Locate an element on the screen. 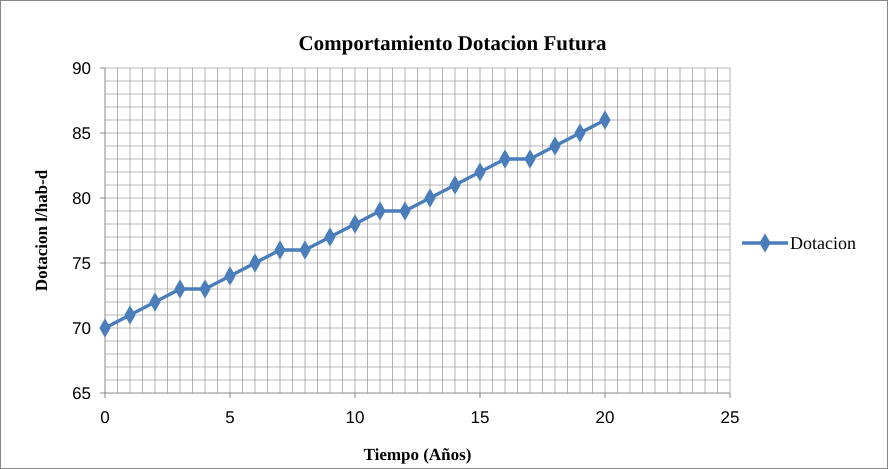 The width and height of the screenshot is (888, 469). x-tick-label: 25 is located at coordinates (730, 417).